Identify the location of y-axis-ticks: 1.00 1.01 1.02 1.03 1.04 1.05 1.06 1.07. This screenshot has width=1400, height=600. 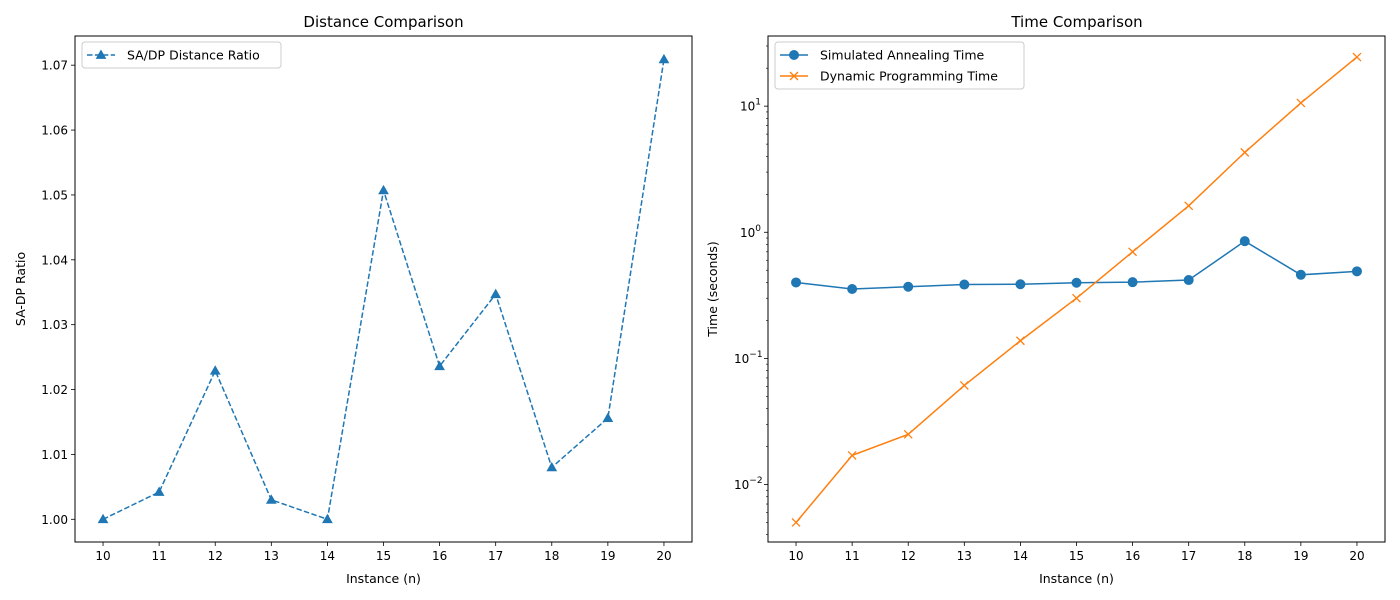
(58, 293).